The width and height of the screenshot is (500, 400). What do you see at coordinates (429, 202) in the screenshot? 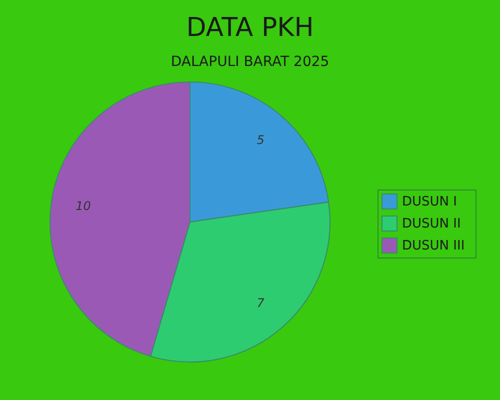
I see `legend-label: DUSUN I` at bounding box center [429, 202].